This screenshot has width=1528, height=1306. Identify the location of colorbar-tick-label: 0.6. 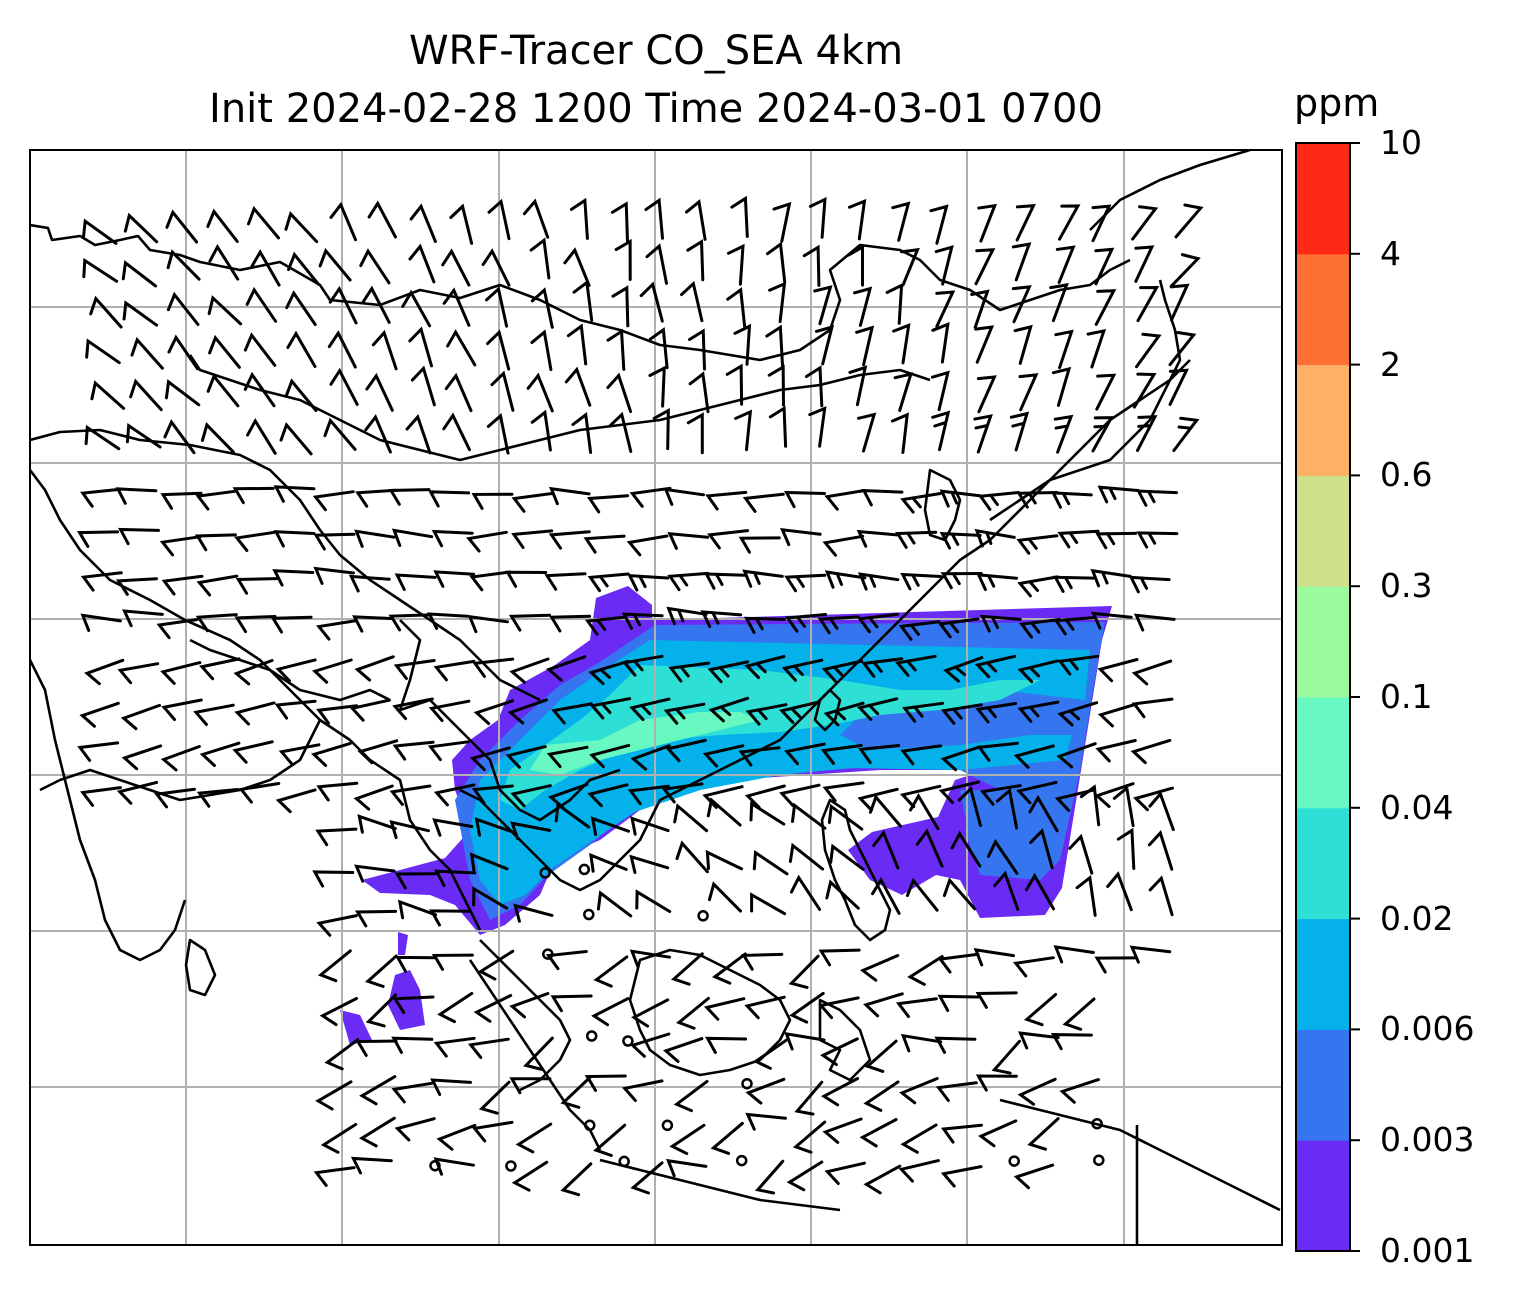
(1406, 475).